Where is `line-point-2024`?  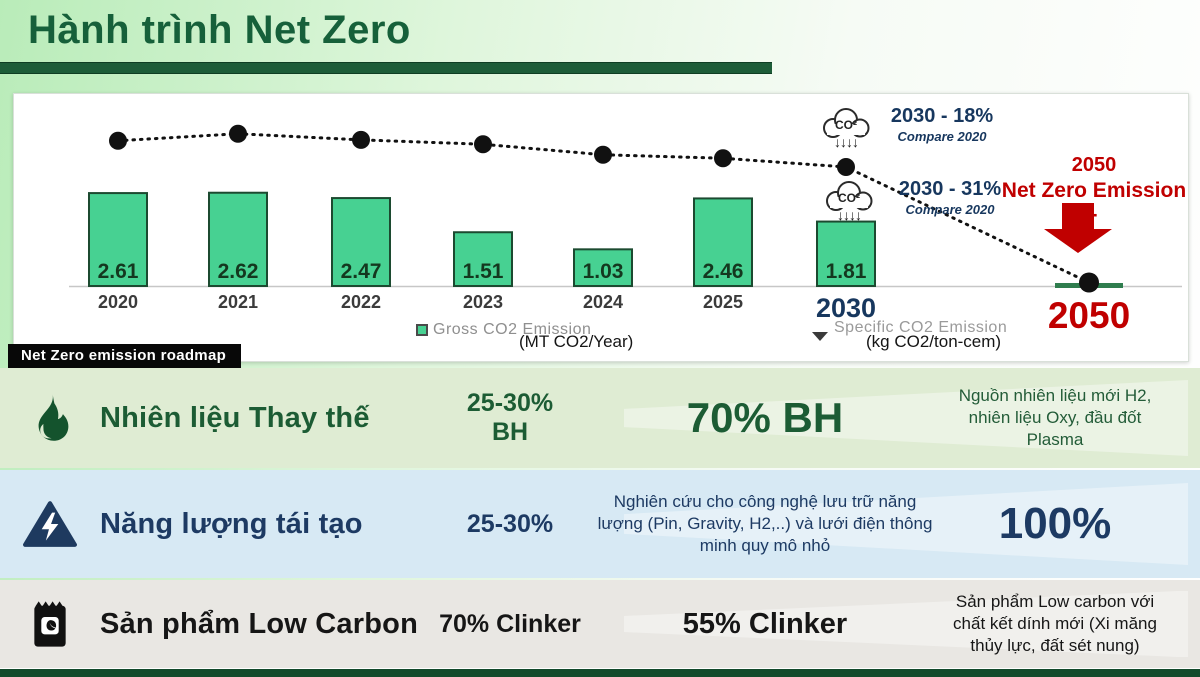
line-point-2024 is located at coordinates (603, 154).